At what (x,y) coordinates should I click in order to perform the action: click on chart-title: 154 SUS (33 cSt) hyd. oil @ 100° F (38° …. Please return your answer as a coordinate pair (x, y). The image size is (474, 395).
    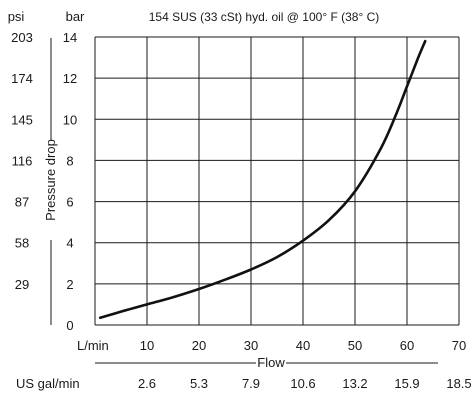
    Looking at the image, I should click on (264, 17).